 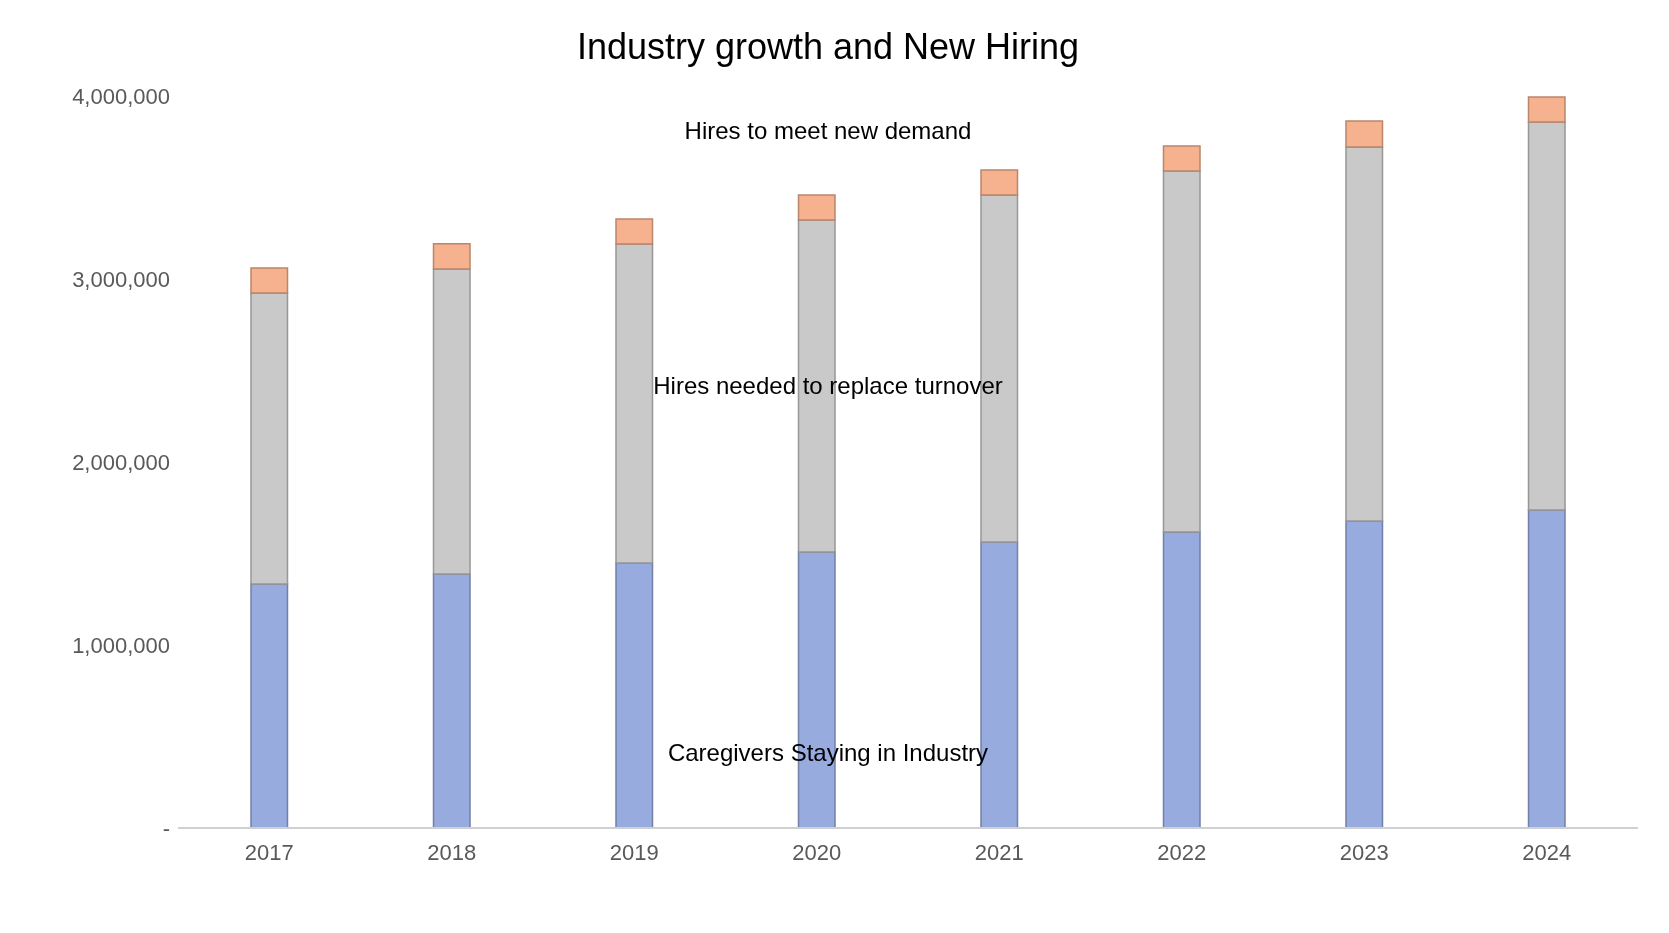 I want to click on x-tick-label: 2018, so click(x=452, y=852).